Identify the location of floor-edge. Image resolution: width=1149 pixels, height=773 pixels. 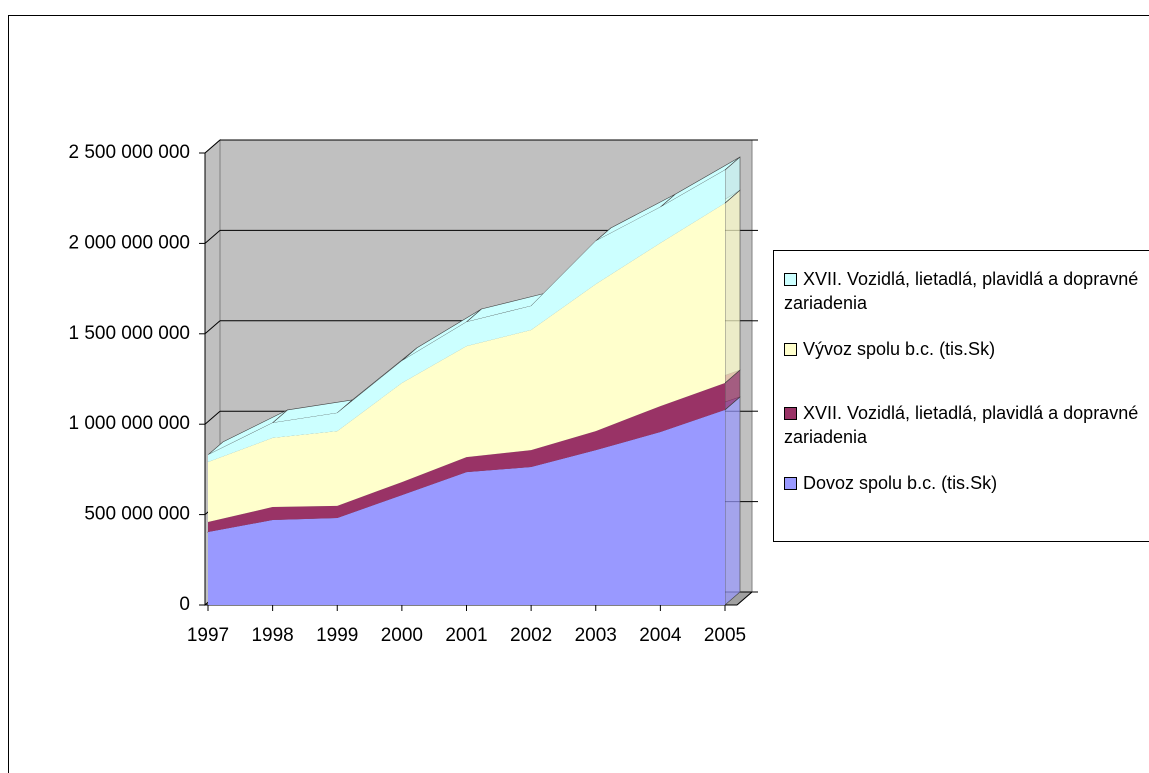
(744, 598).